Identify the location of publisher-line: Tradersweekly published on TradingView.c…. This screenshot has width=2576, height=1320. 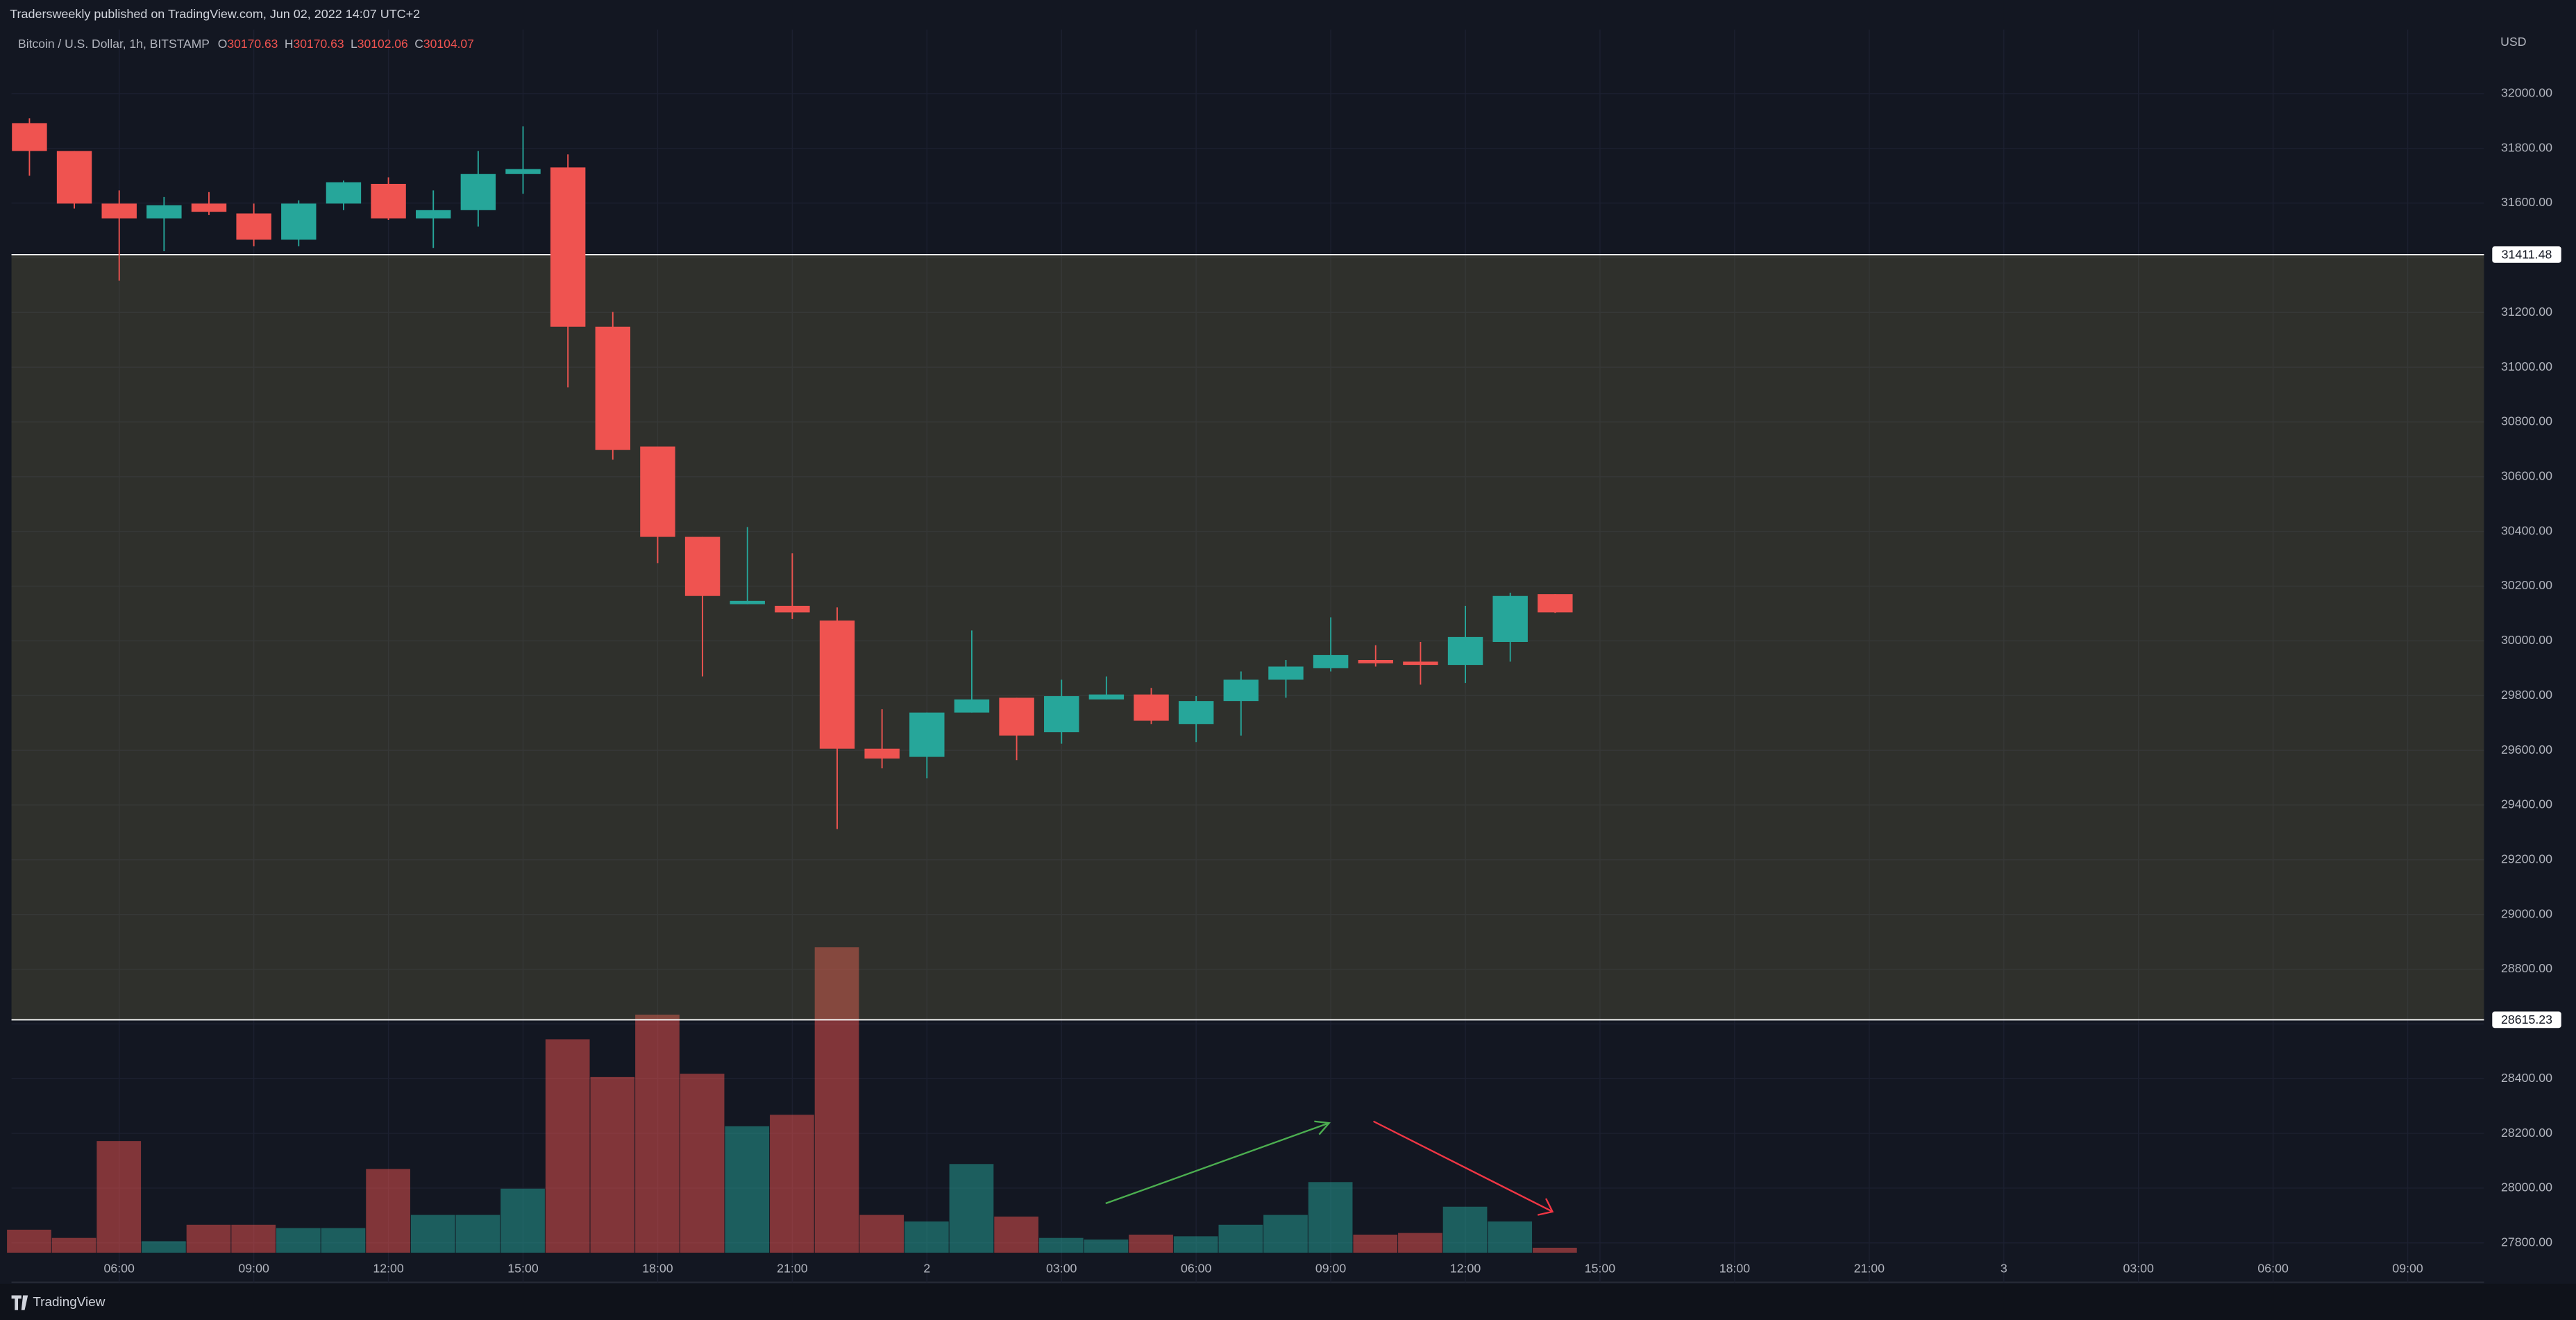
(215, 14).